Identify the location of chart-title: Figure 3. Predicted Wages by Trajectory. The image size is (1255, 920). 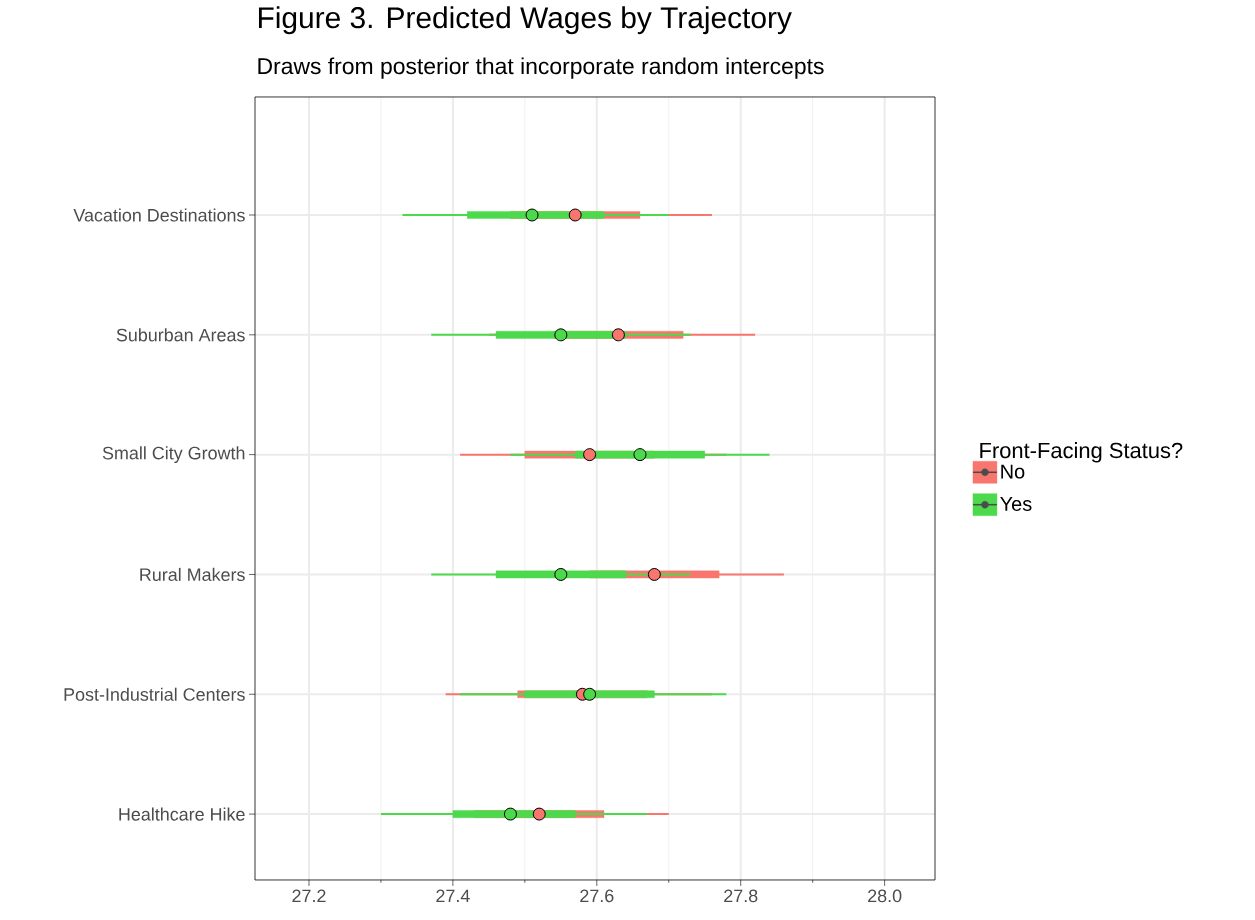
(525, 20).